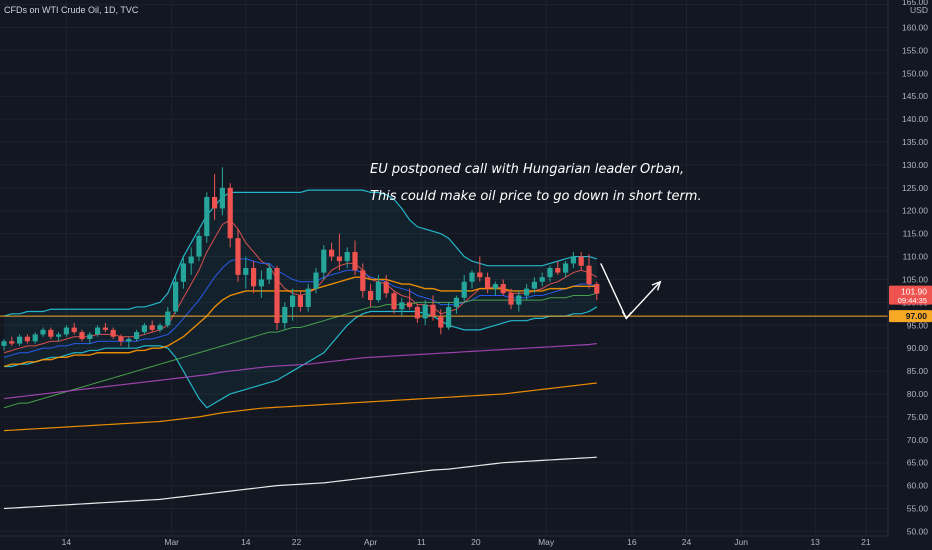 The image size is (932, 550). What do you see at coordinates (912, 300) in the screenshot?
I see `countdown-label: 09:44:35` at bounding box center [912, 300].